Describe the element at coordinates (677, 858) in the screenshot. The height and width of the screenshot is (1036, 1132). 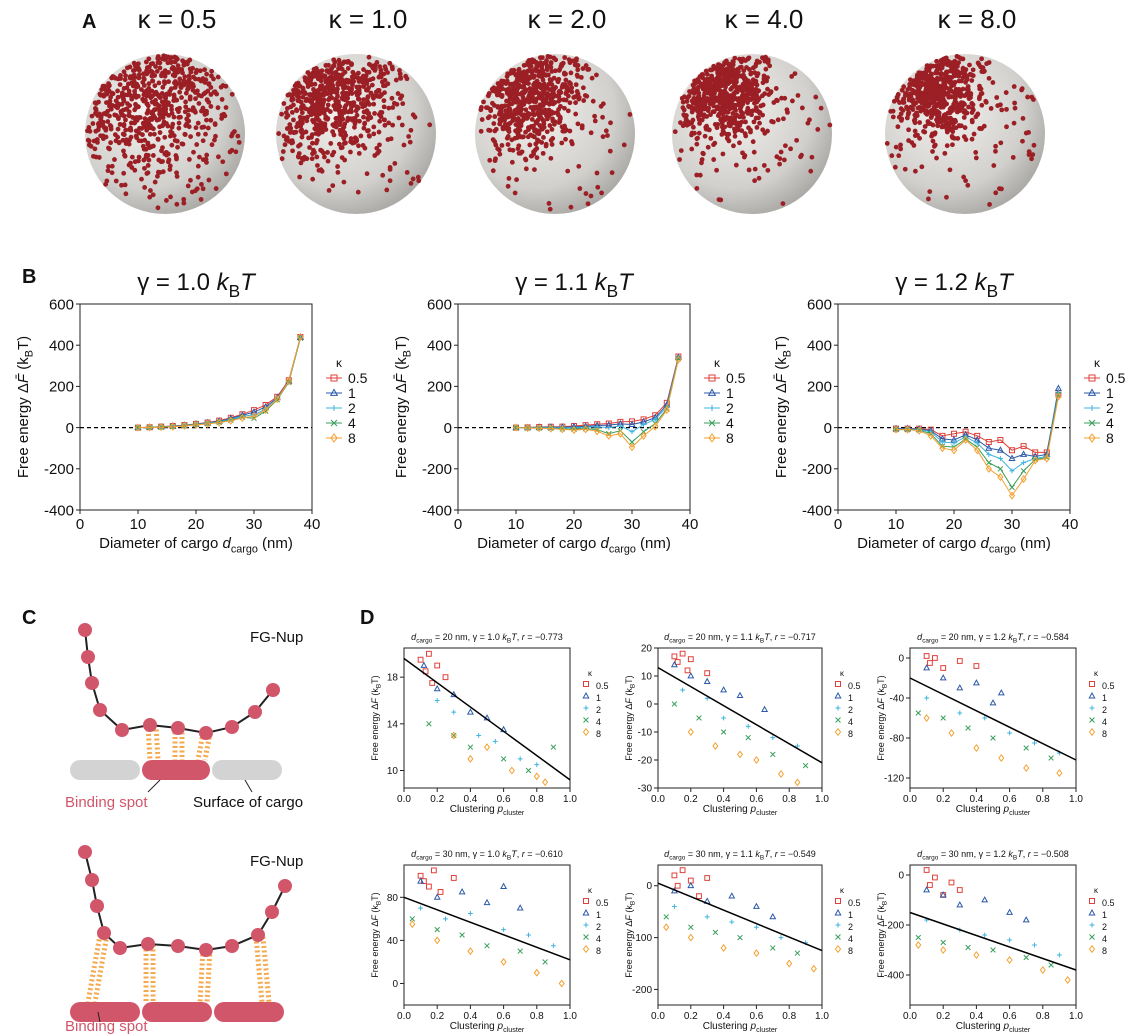
I see `text-part: cargo` at that location.